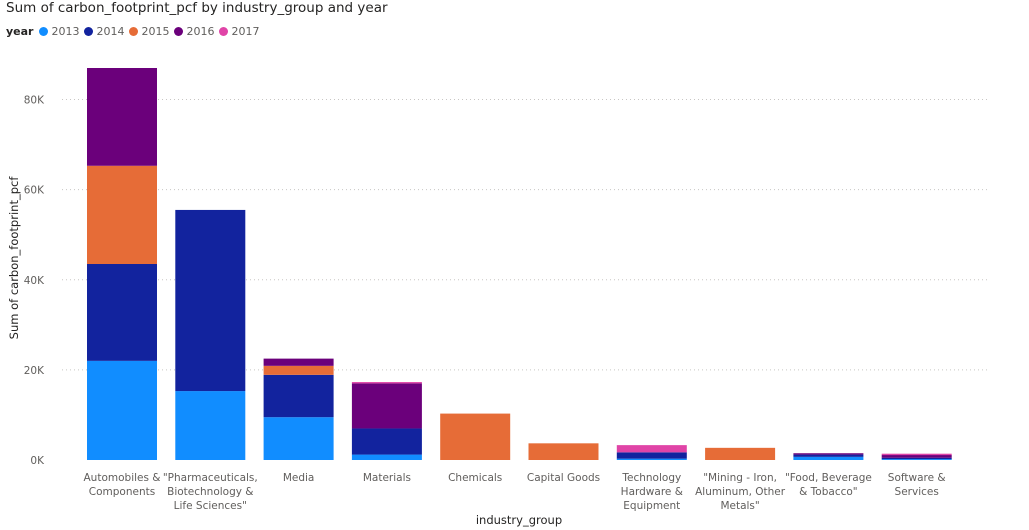 This screenshot has width=1029, height=530. I want to click on x-tick-label: "Food, Beverage & Tobacco", so click(828, 485).